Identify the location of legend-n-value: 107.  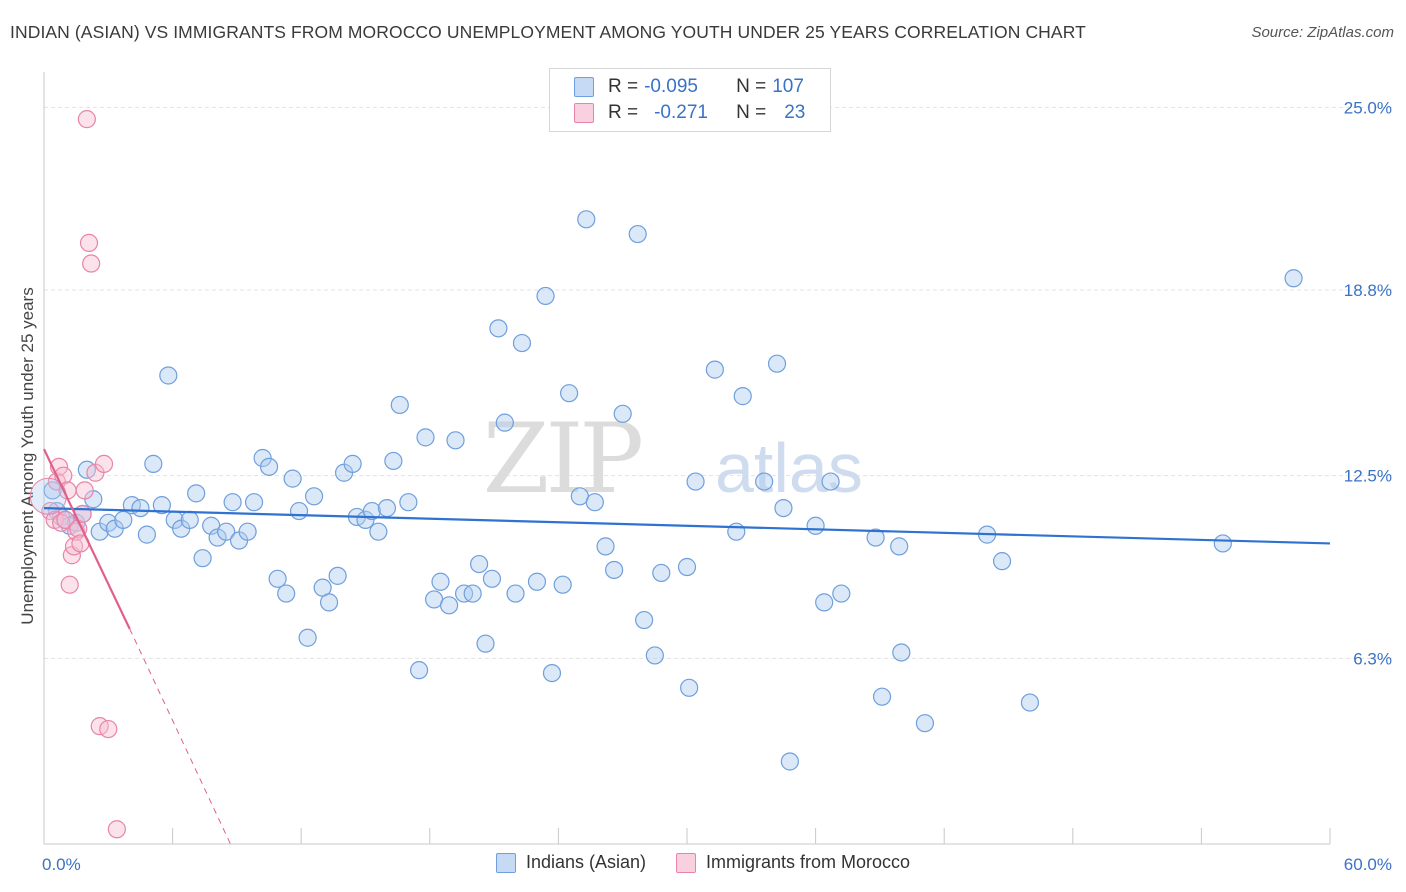
(788, 86).